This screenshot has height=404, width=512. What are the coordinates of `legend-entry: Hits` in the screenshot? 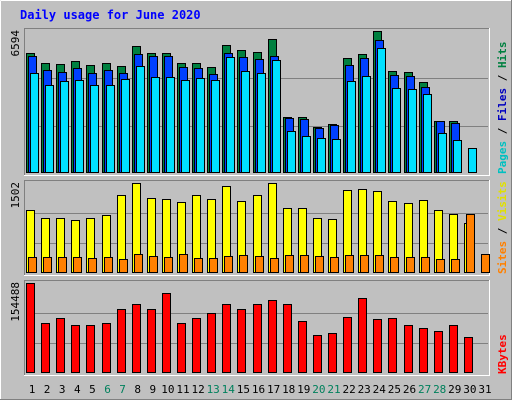 It's located at (502, 55).